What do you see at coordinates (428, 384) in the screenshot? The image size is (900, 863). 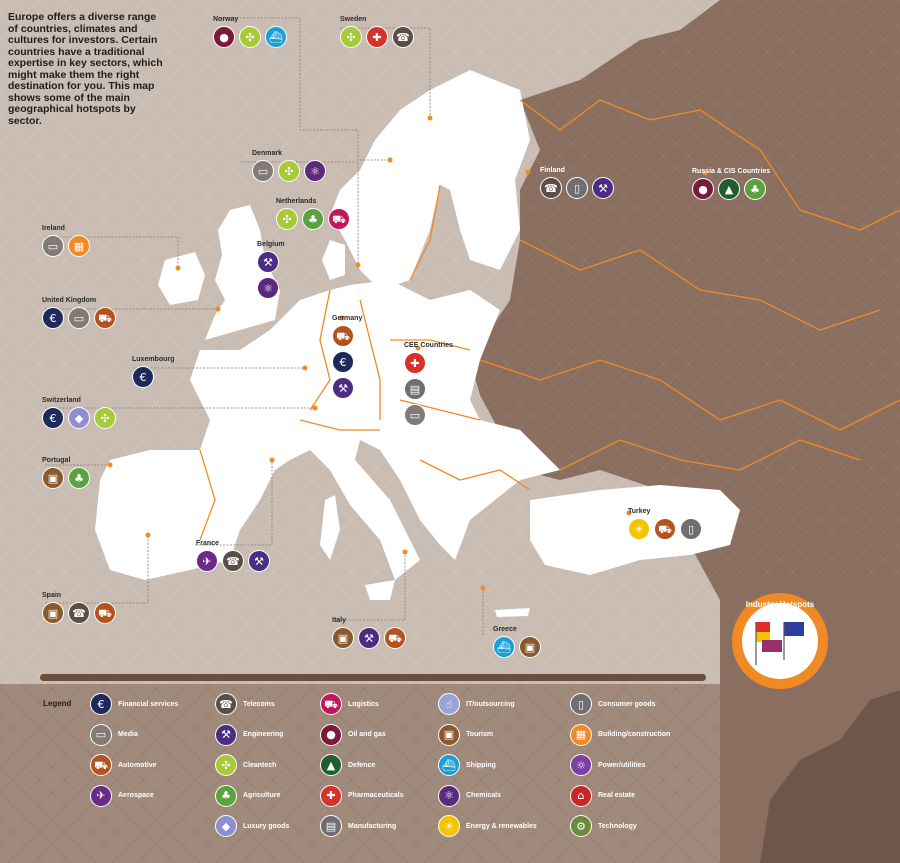 I see `callout-cee-countries: CEE Countries ✚ ▤ ▭` at bounding box center [428, 384].